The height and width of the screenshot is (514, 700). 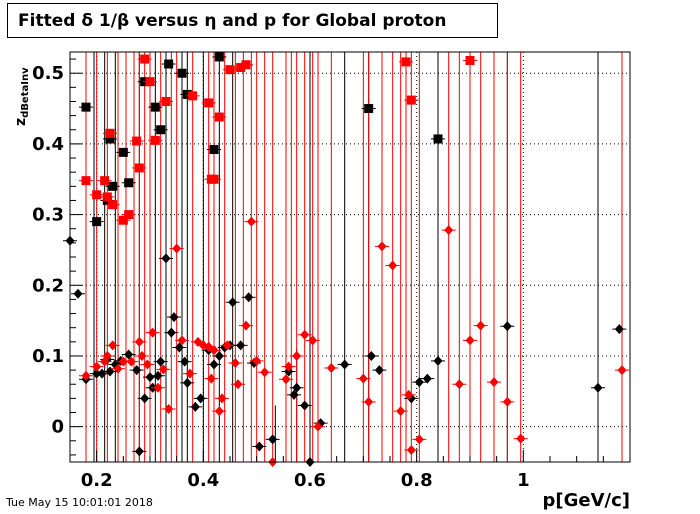 What do you see at coordinates (48, 215) in the screenshot?
I see `y-tick-label: 0.3` at bounding box center [48, 215].